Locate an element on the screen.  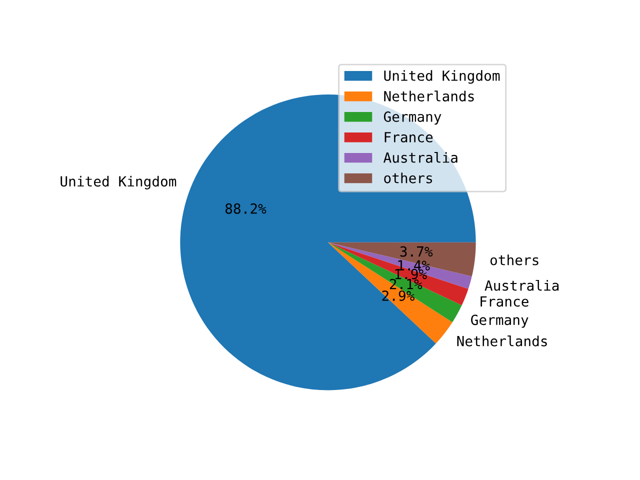
legend-label: France is located at coordinates (408, 137).